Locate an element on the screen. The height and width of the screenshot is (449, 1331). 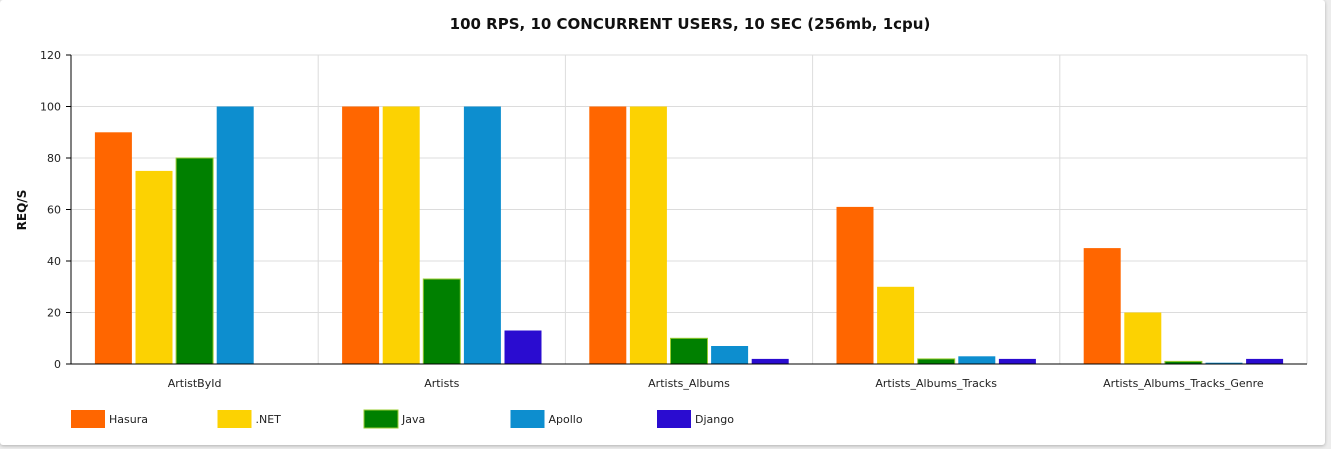
legend-swatch-net is located at coordinates (234, 419).